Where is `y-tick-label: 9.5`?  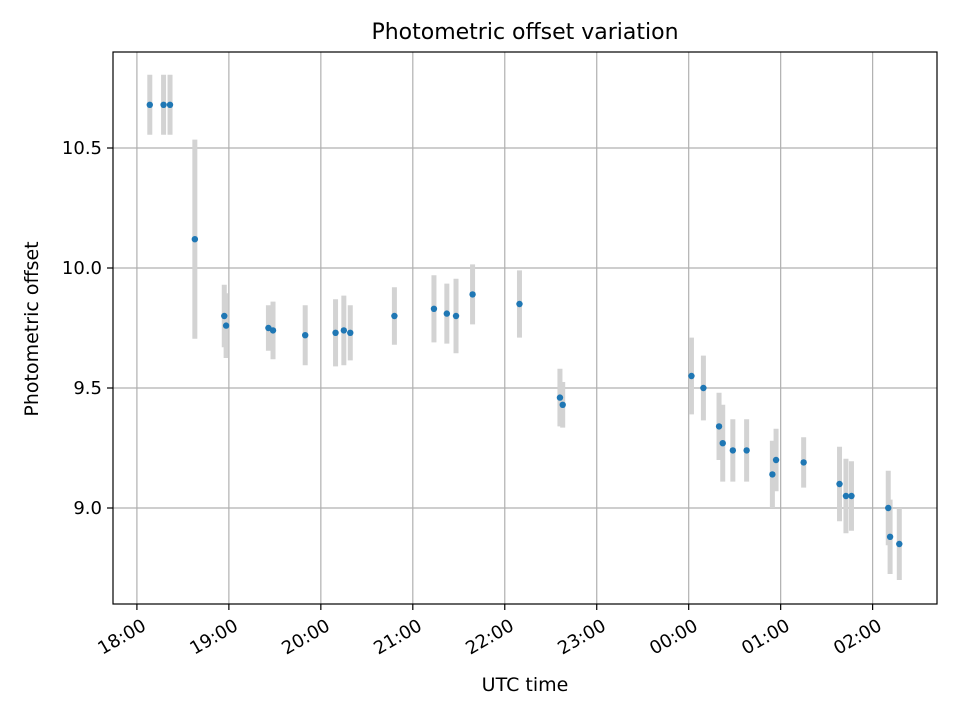 y-tick-label: 9.5 is located at coordinates (87, 388).